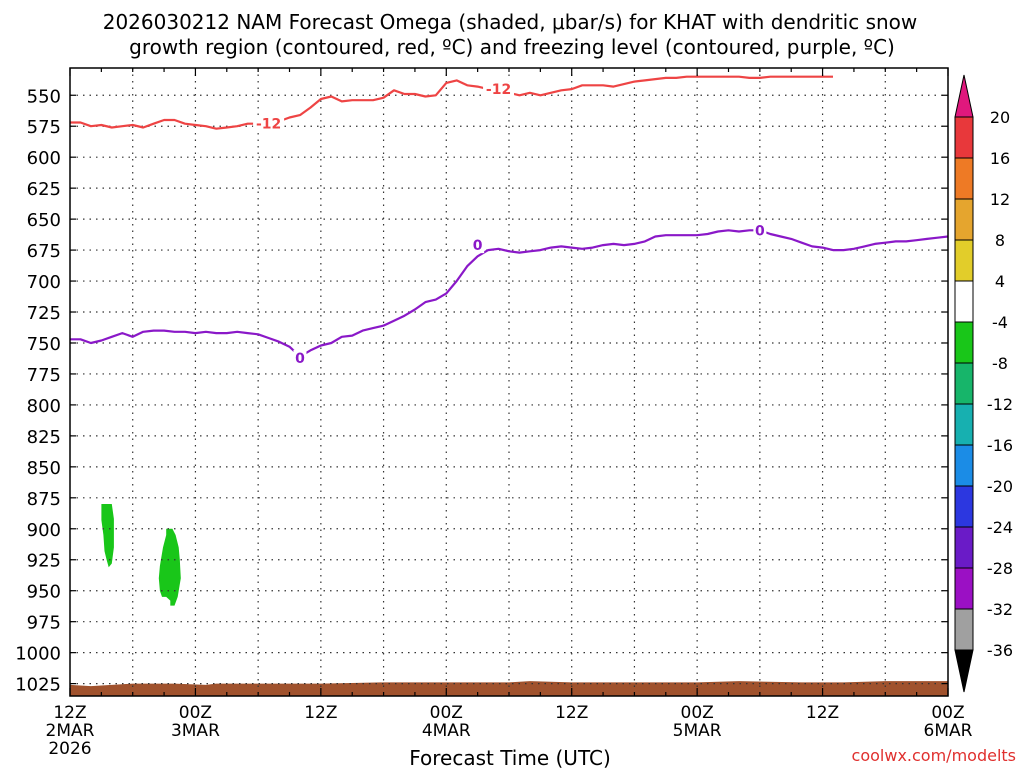 Image resolution: width=1024 pixels, height=772 pixels. I want to click on colorbar-label-9: -16, so click(1000, 445).